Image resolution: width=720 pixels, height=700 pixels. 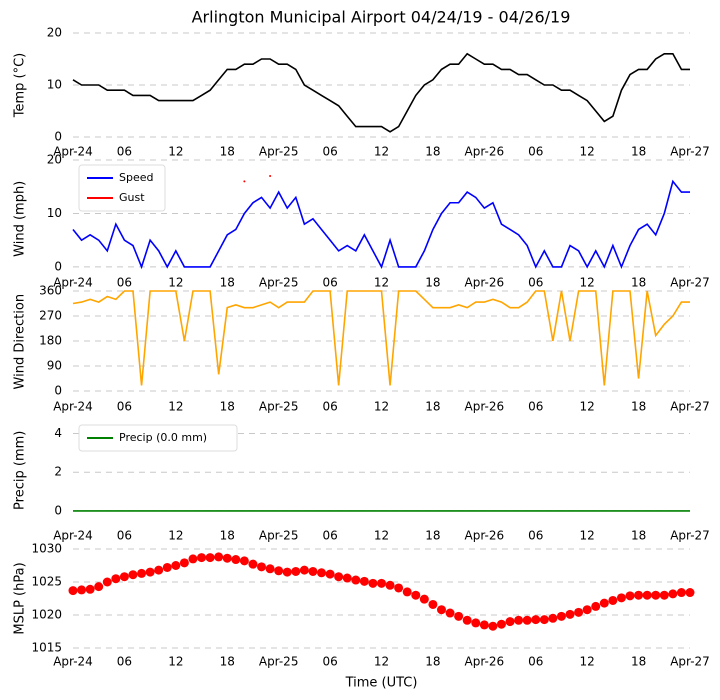 What do you see at coordinates (54, 85) in the screenshot?
I see `y-tick-label: 10` at bounding box center [54, 85].